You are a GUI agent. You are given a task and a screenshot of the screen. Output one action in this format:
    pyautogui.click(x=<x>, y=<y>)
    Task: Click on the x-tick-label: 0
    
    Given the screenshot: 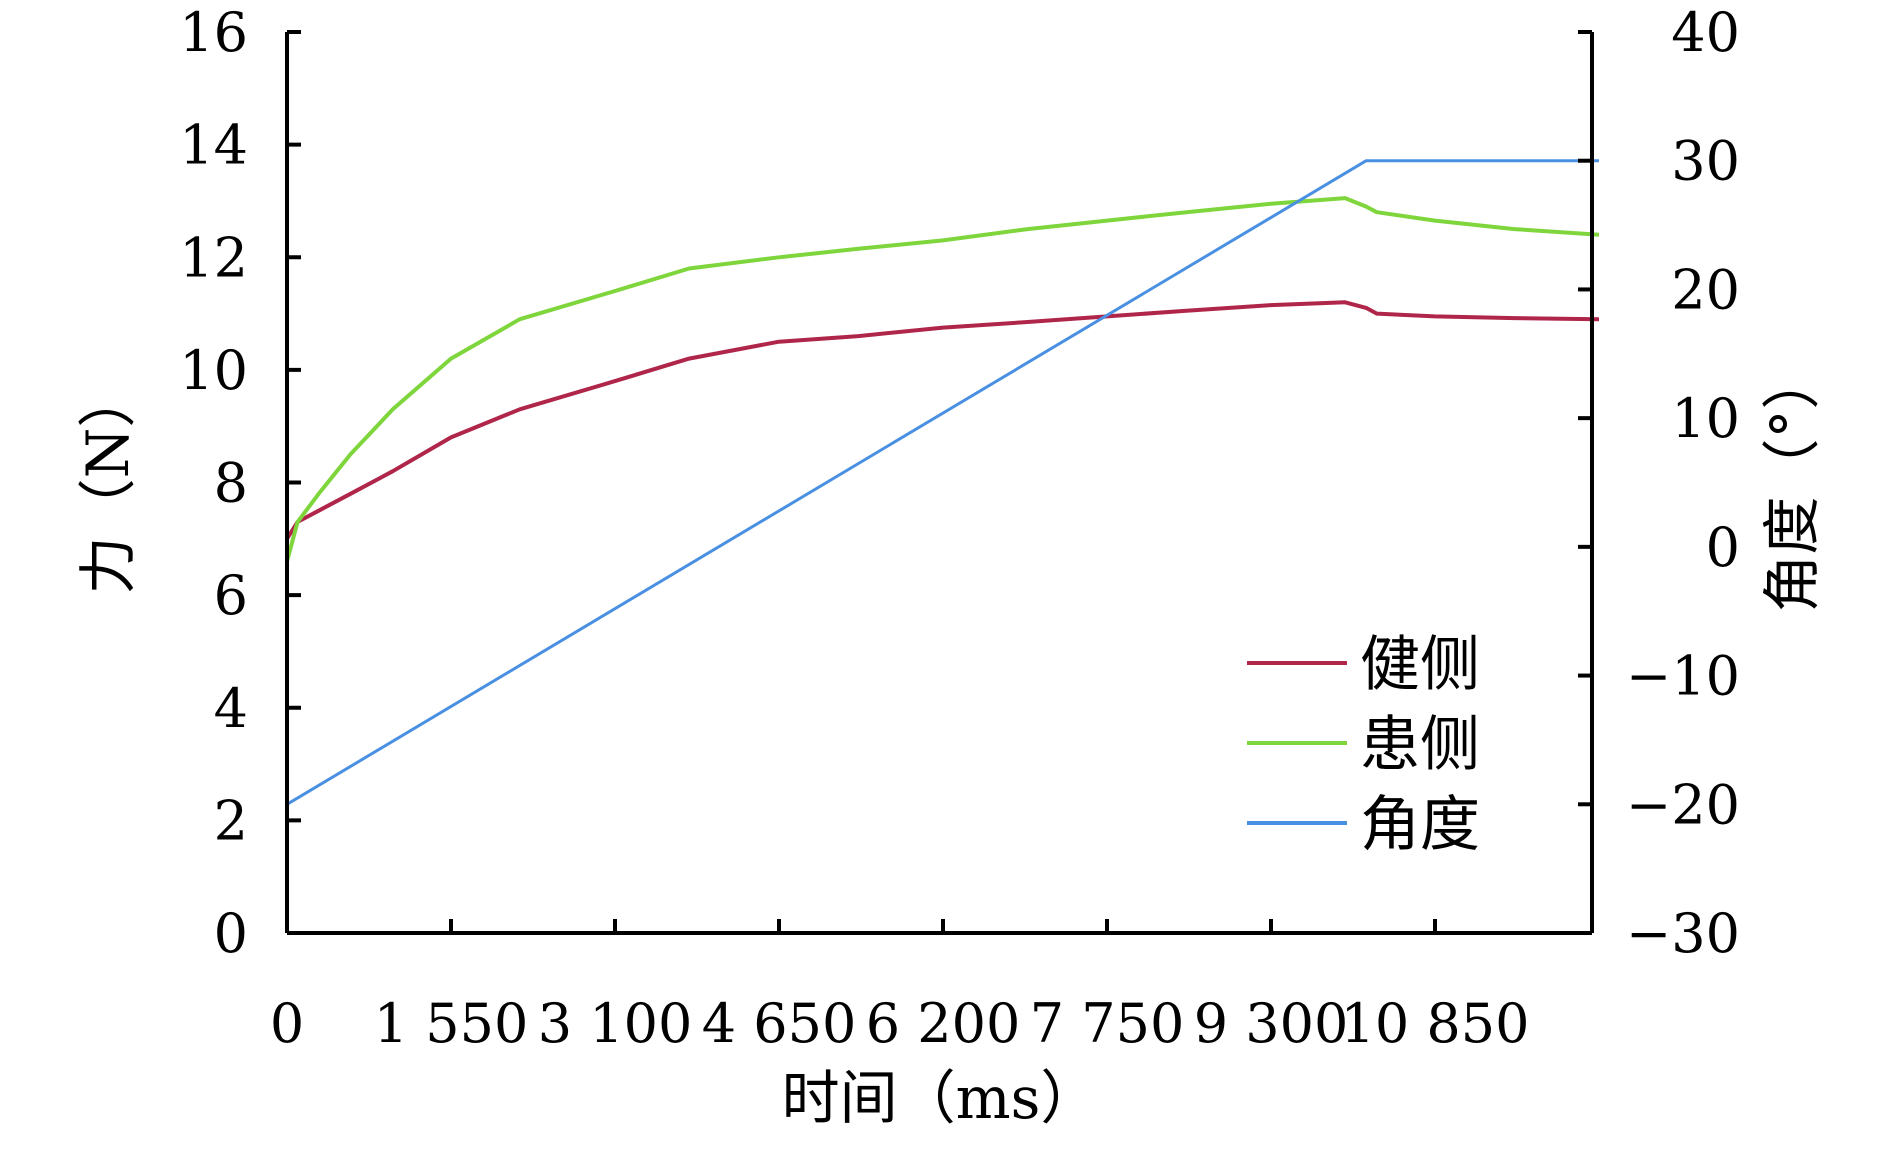 What is the action you would take?
    pyautogui.click(x=287, y=1023)
    